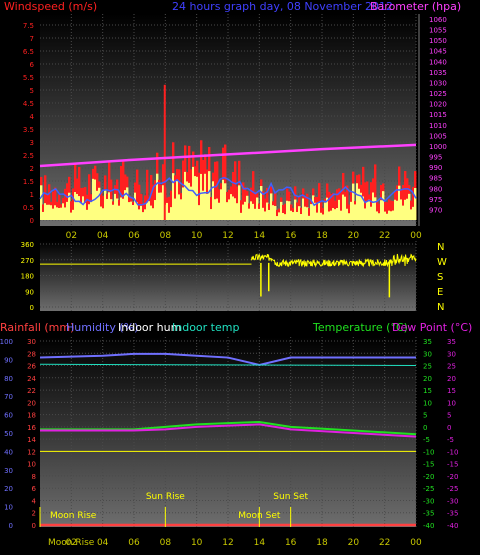  Describe the element at coordinates (28, 104) in the screenshot. I see `wind-tick-label: 4.5` at that location.